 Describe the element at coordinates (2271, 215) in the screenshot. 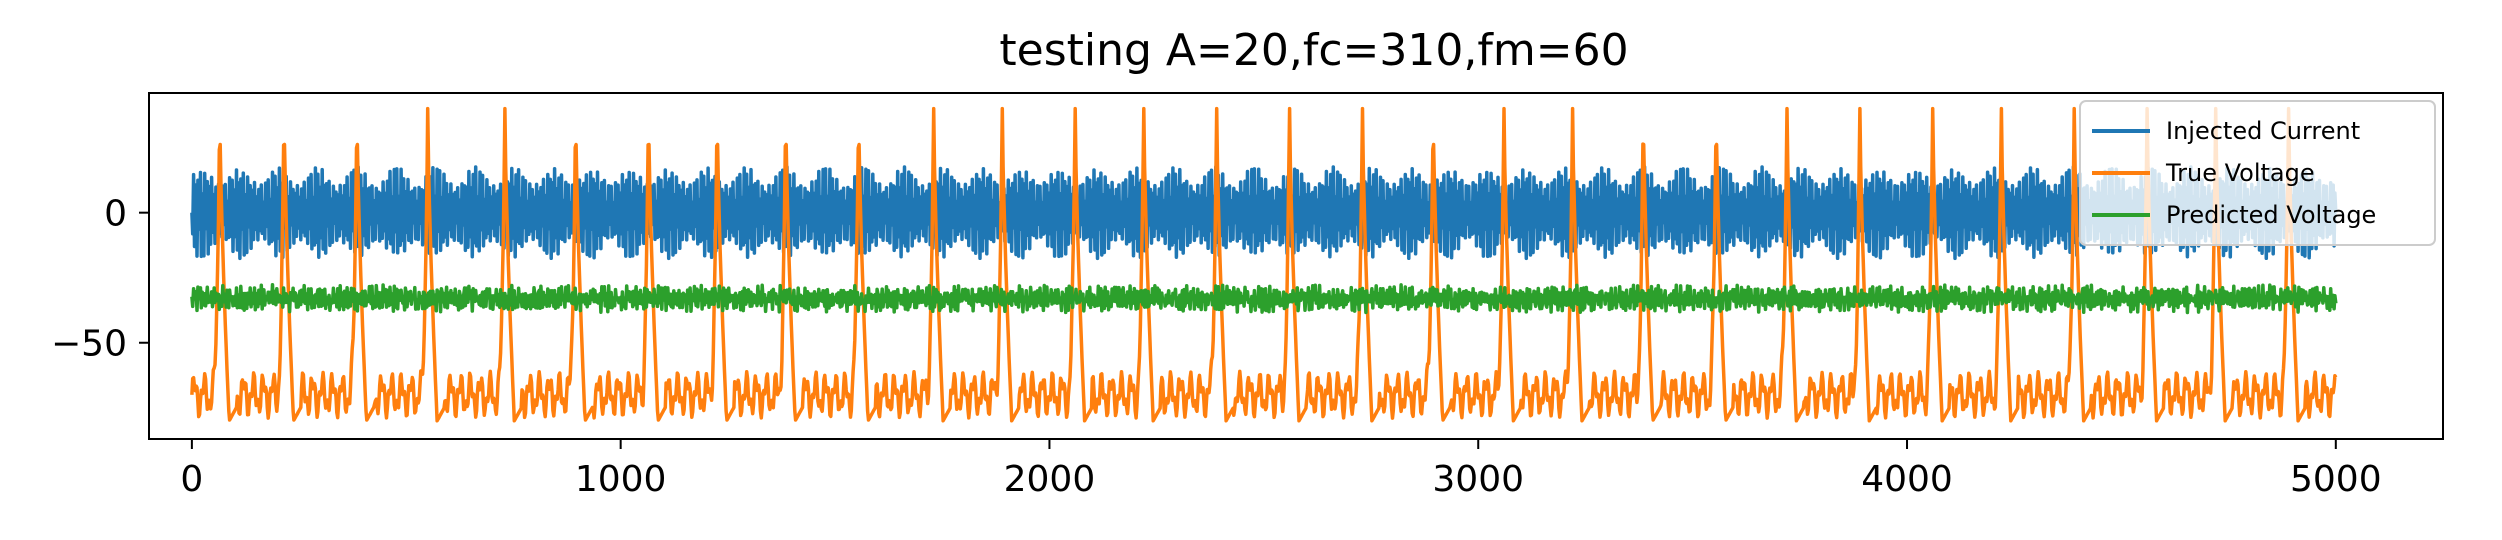

I see `legend-label: Predicted Voltage` at that location.